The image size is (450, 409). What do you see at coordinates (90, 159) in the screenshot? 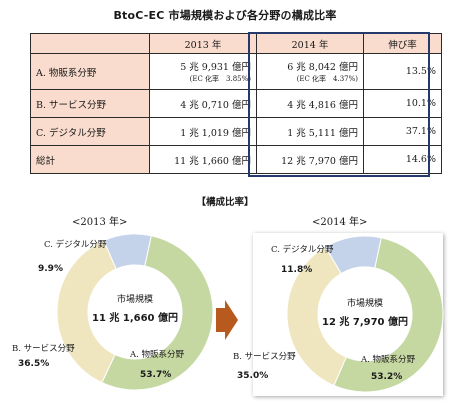
I see `row-label: 総計` at bounding box center [90, 159].